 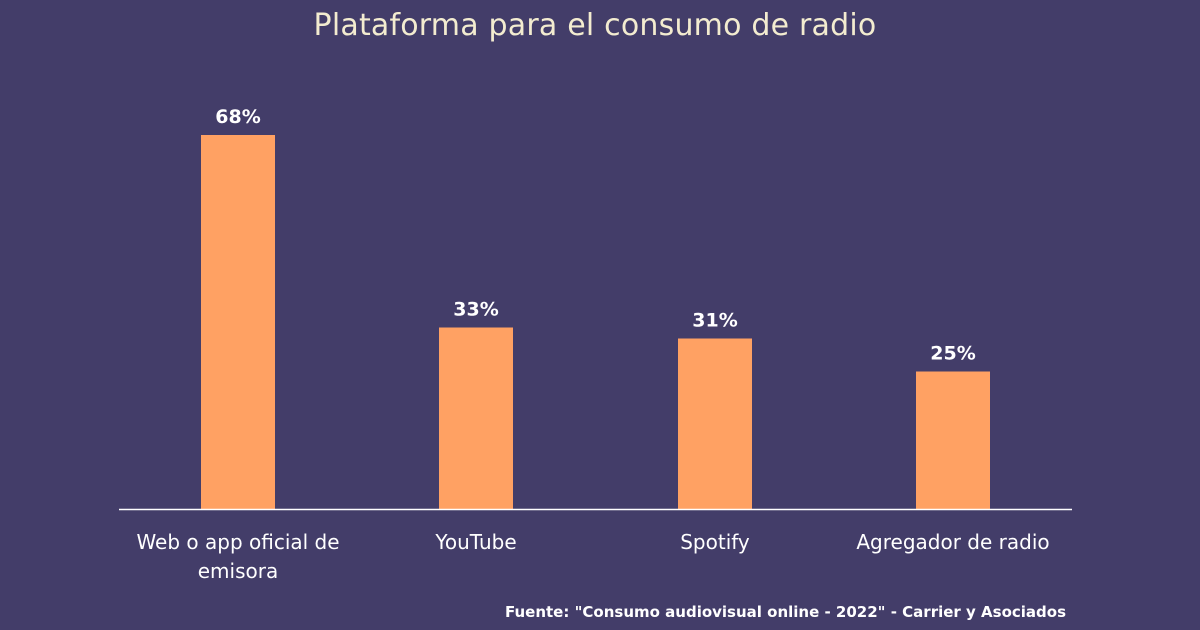 I want to click on data-label-4: 25%, so click(x=952, y=354).